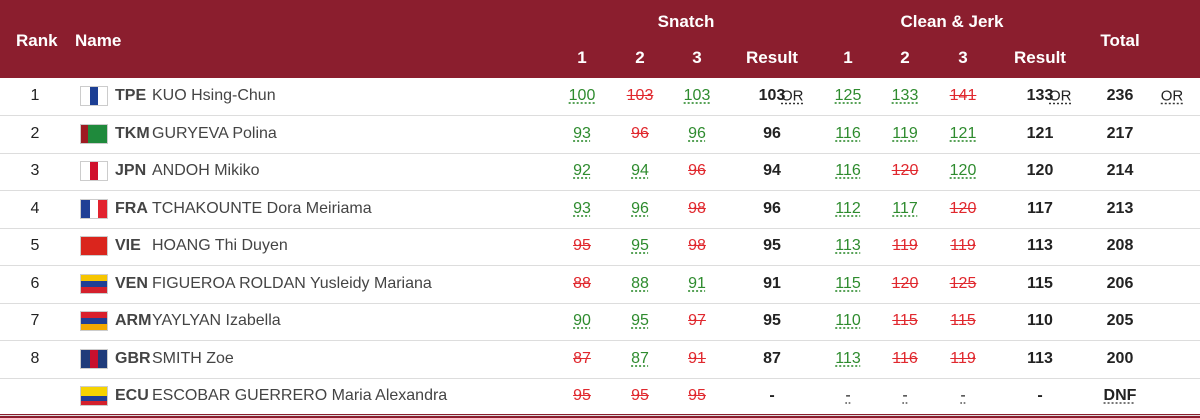 The width and height of the screenshot is (1200, 418). What do you see at coordinates (1120, 283) in the screenshot?
I see `total: 206` at bounding box center [1120, 283].